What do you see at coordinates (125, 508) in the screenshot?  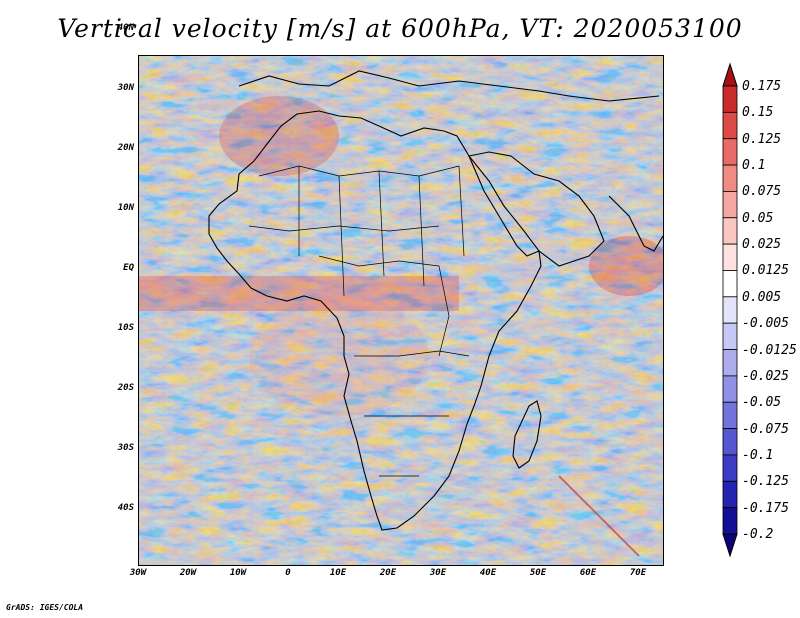 I see `lat-label-40s: 40S` at bounding box center [125, 508].